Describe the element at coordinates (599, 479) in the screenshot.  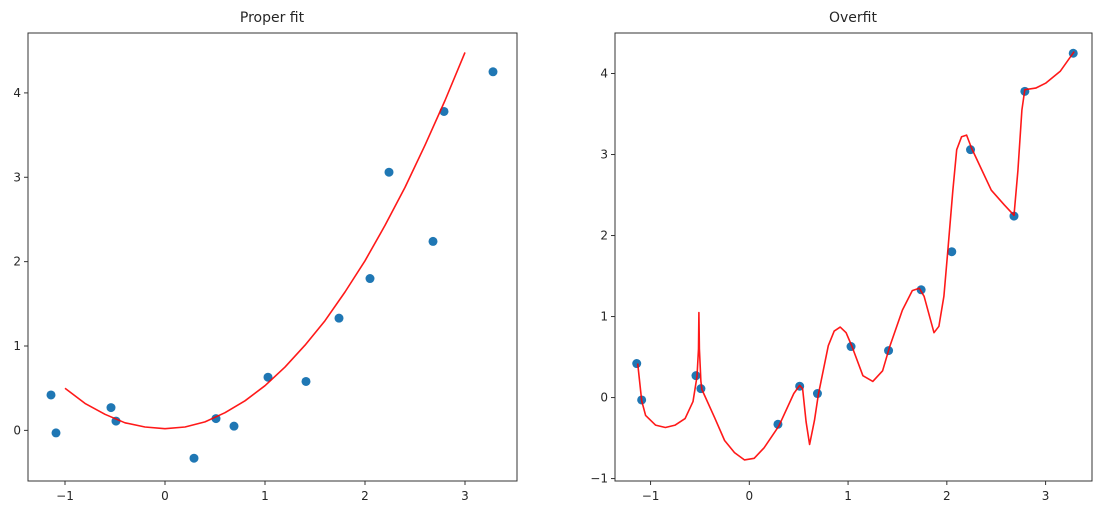
I see `y-tick-label: −1` at that location.